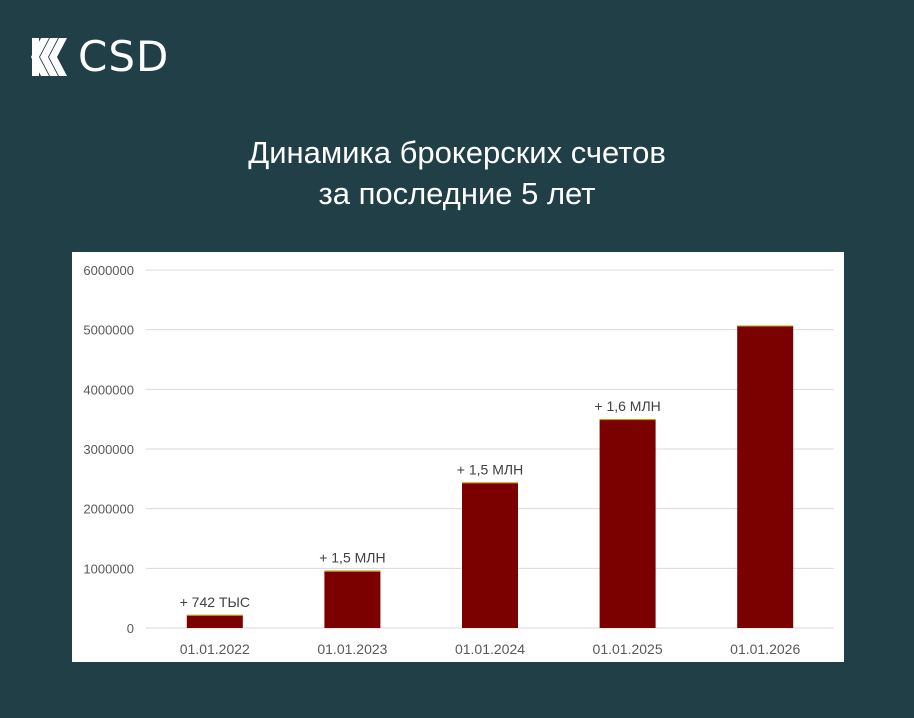  I want to click on x-tick-label: 01.01.2022, so click(215, 649).